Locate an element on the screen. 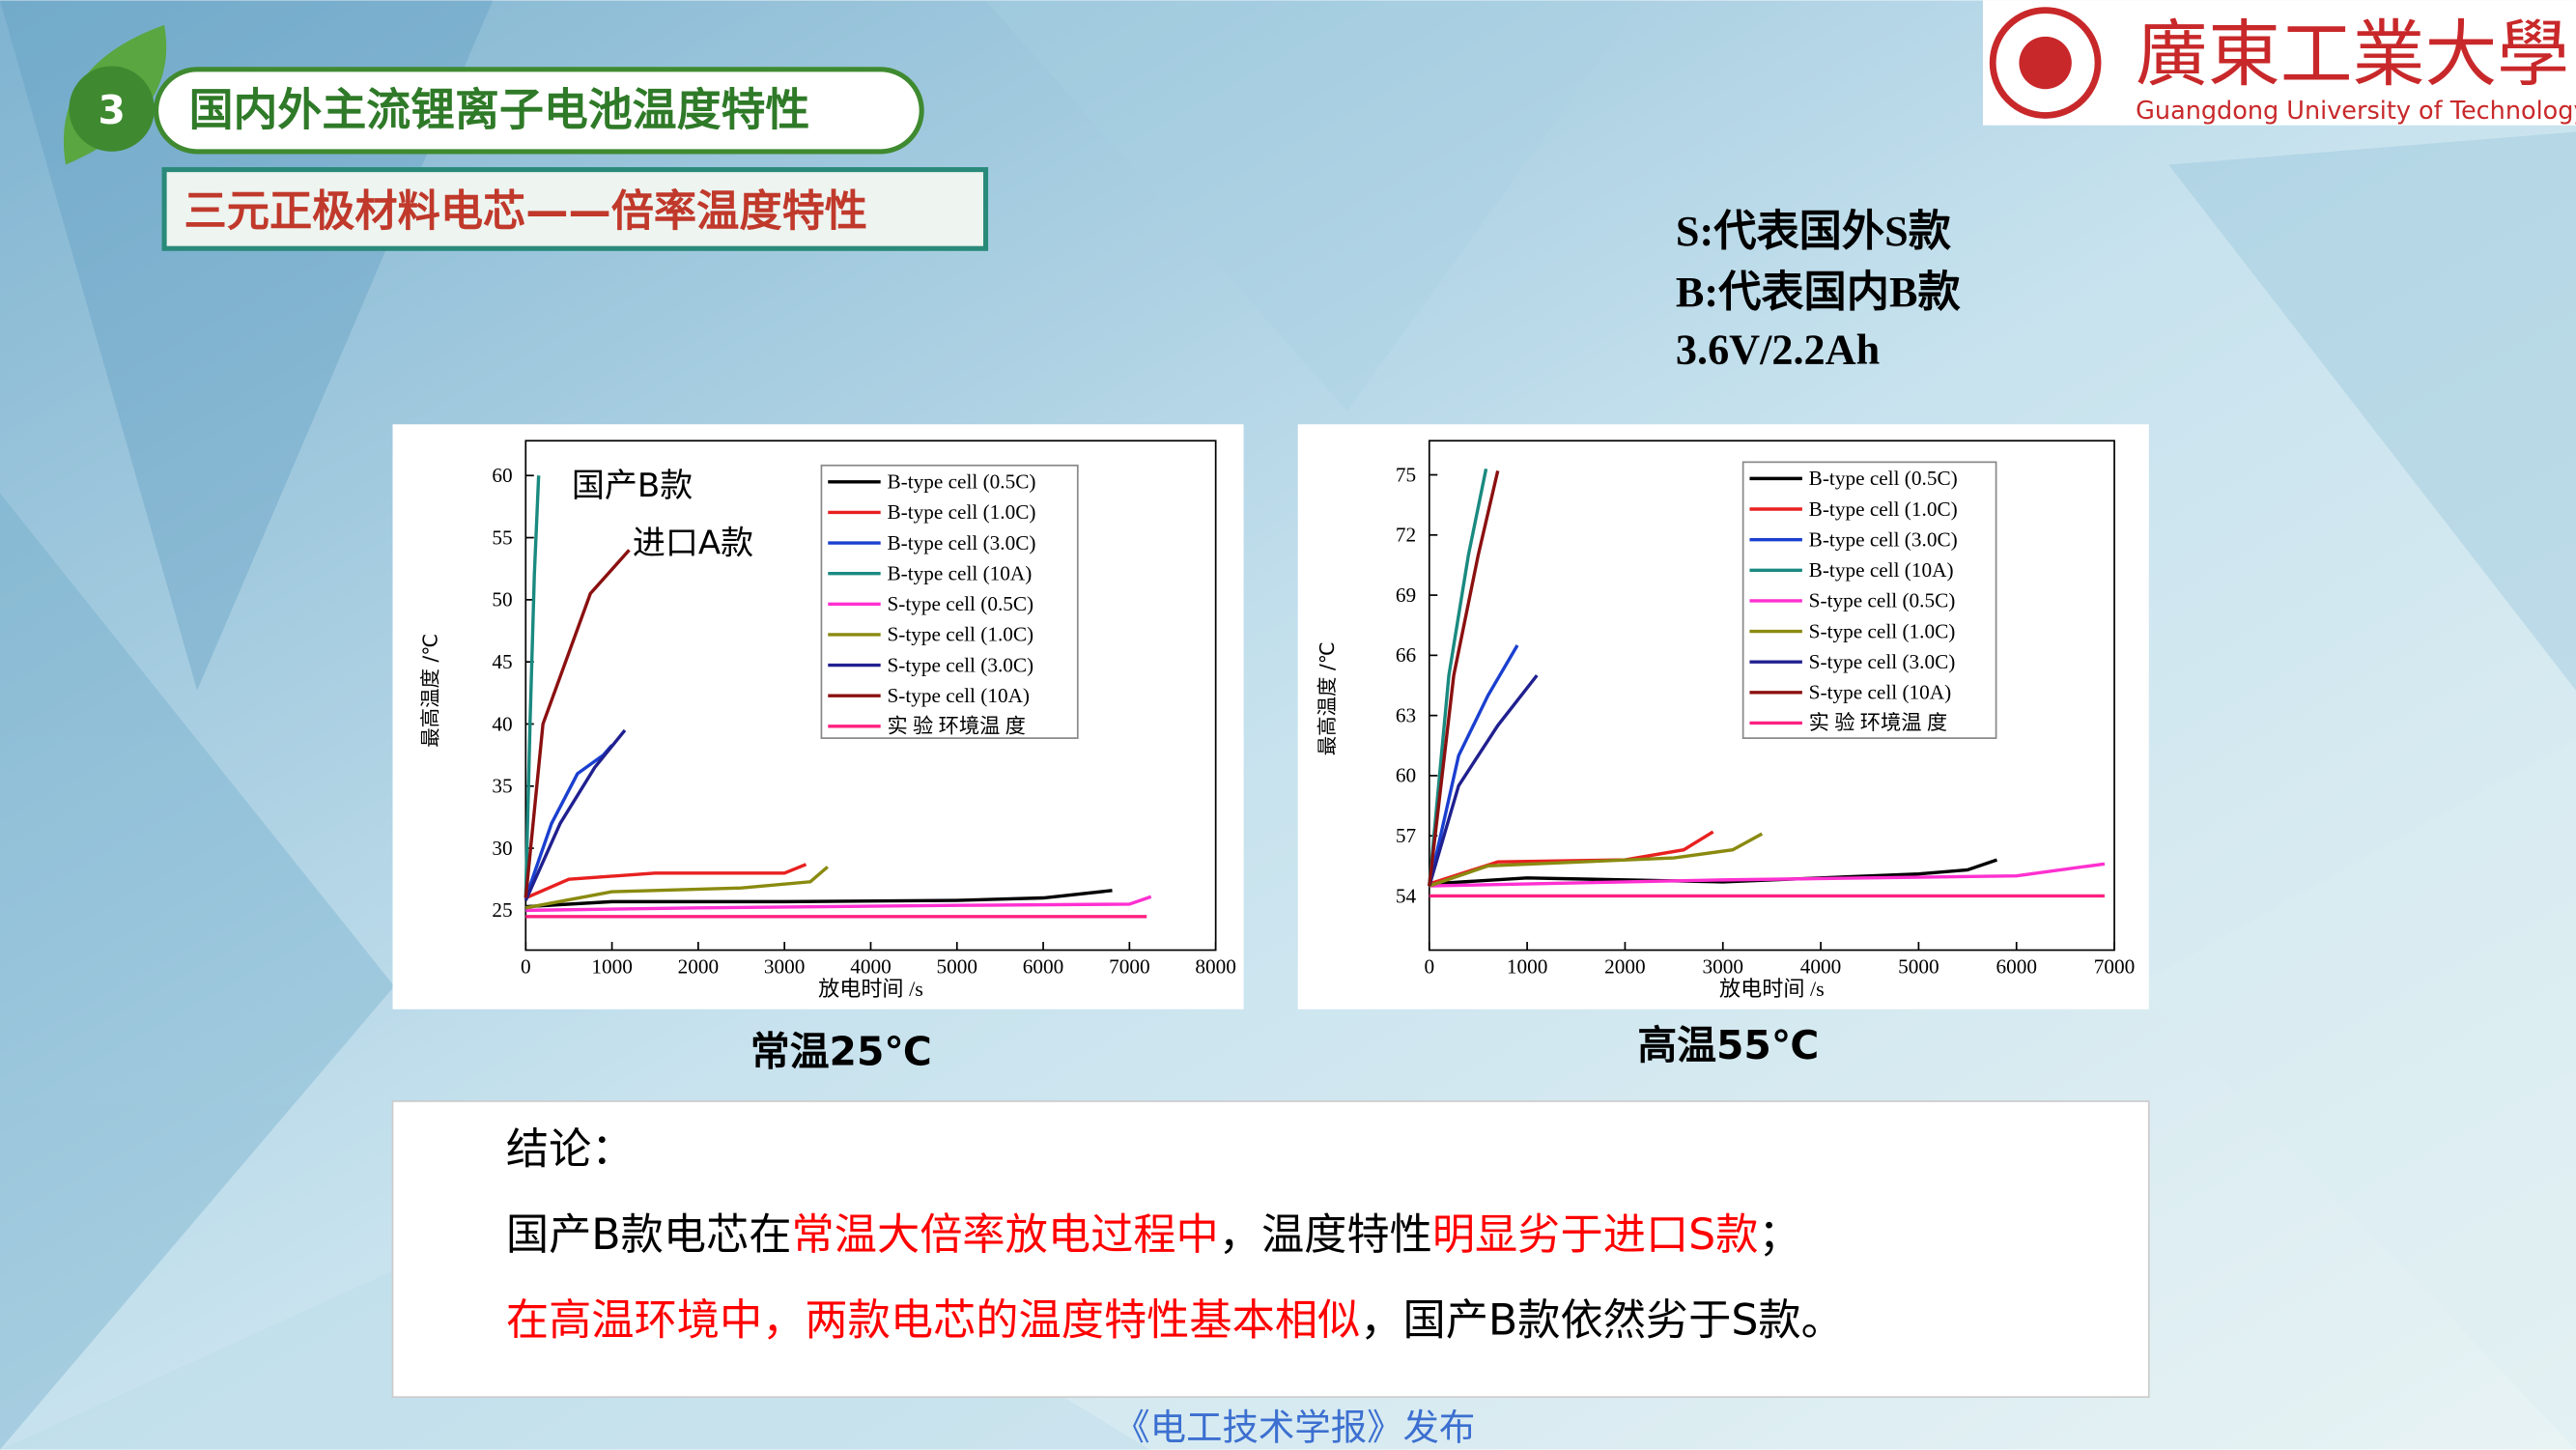  note: S:代表国外S款 is located at coordinates (1814, 232).